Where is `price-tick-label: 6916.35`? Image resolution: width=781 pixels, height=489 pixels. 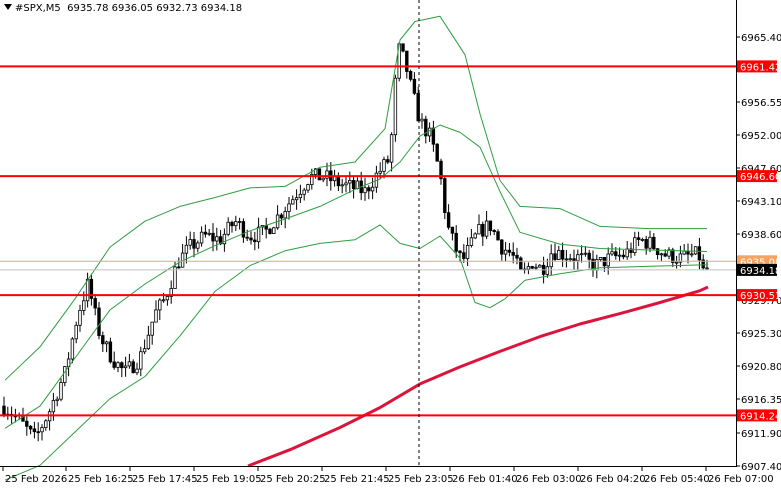 price-tick-label: 6916.35 is located at coordinates (761, 400).